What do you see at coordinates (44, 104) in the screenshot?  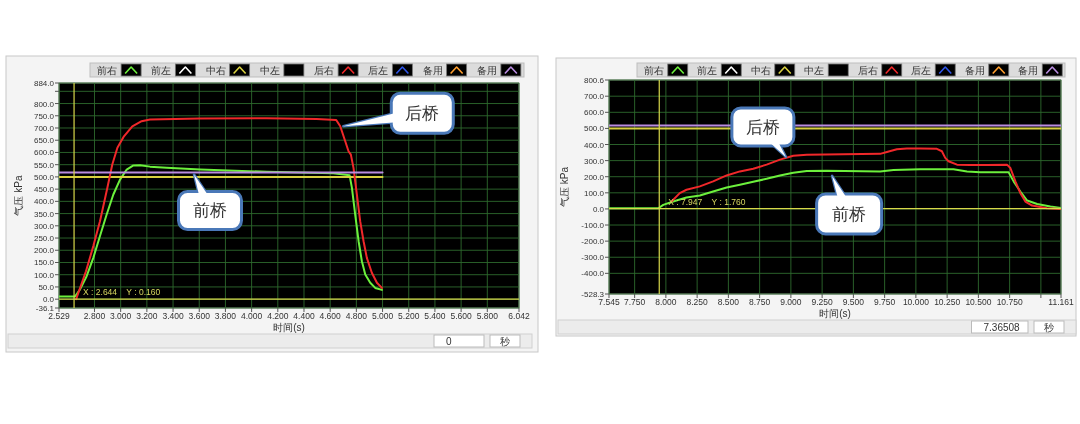 I see `y-tick-label: 800.0` at bounding box center [44, 104].